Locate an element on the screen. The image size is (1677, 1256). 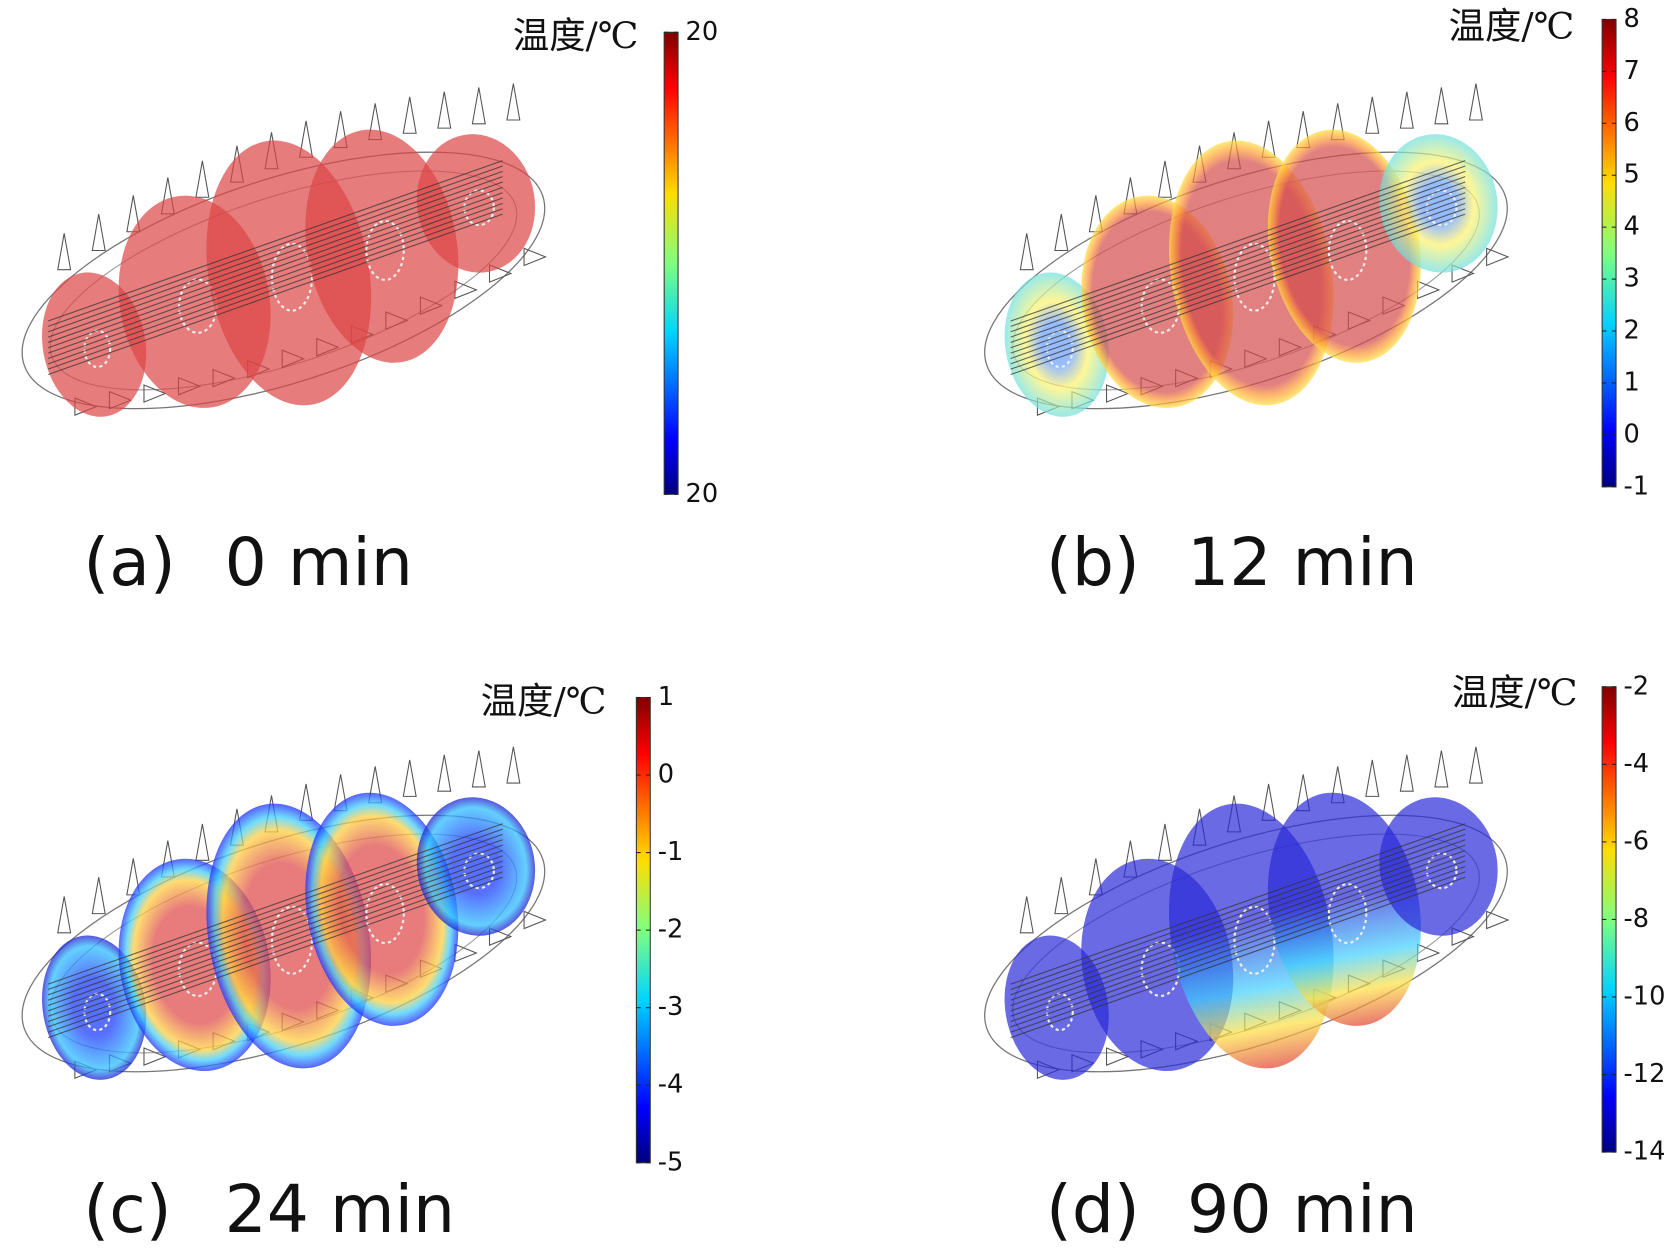
colorbar-tick-label: 4 is located at coordinates (1632, 227).